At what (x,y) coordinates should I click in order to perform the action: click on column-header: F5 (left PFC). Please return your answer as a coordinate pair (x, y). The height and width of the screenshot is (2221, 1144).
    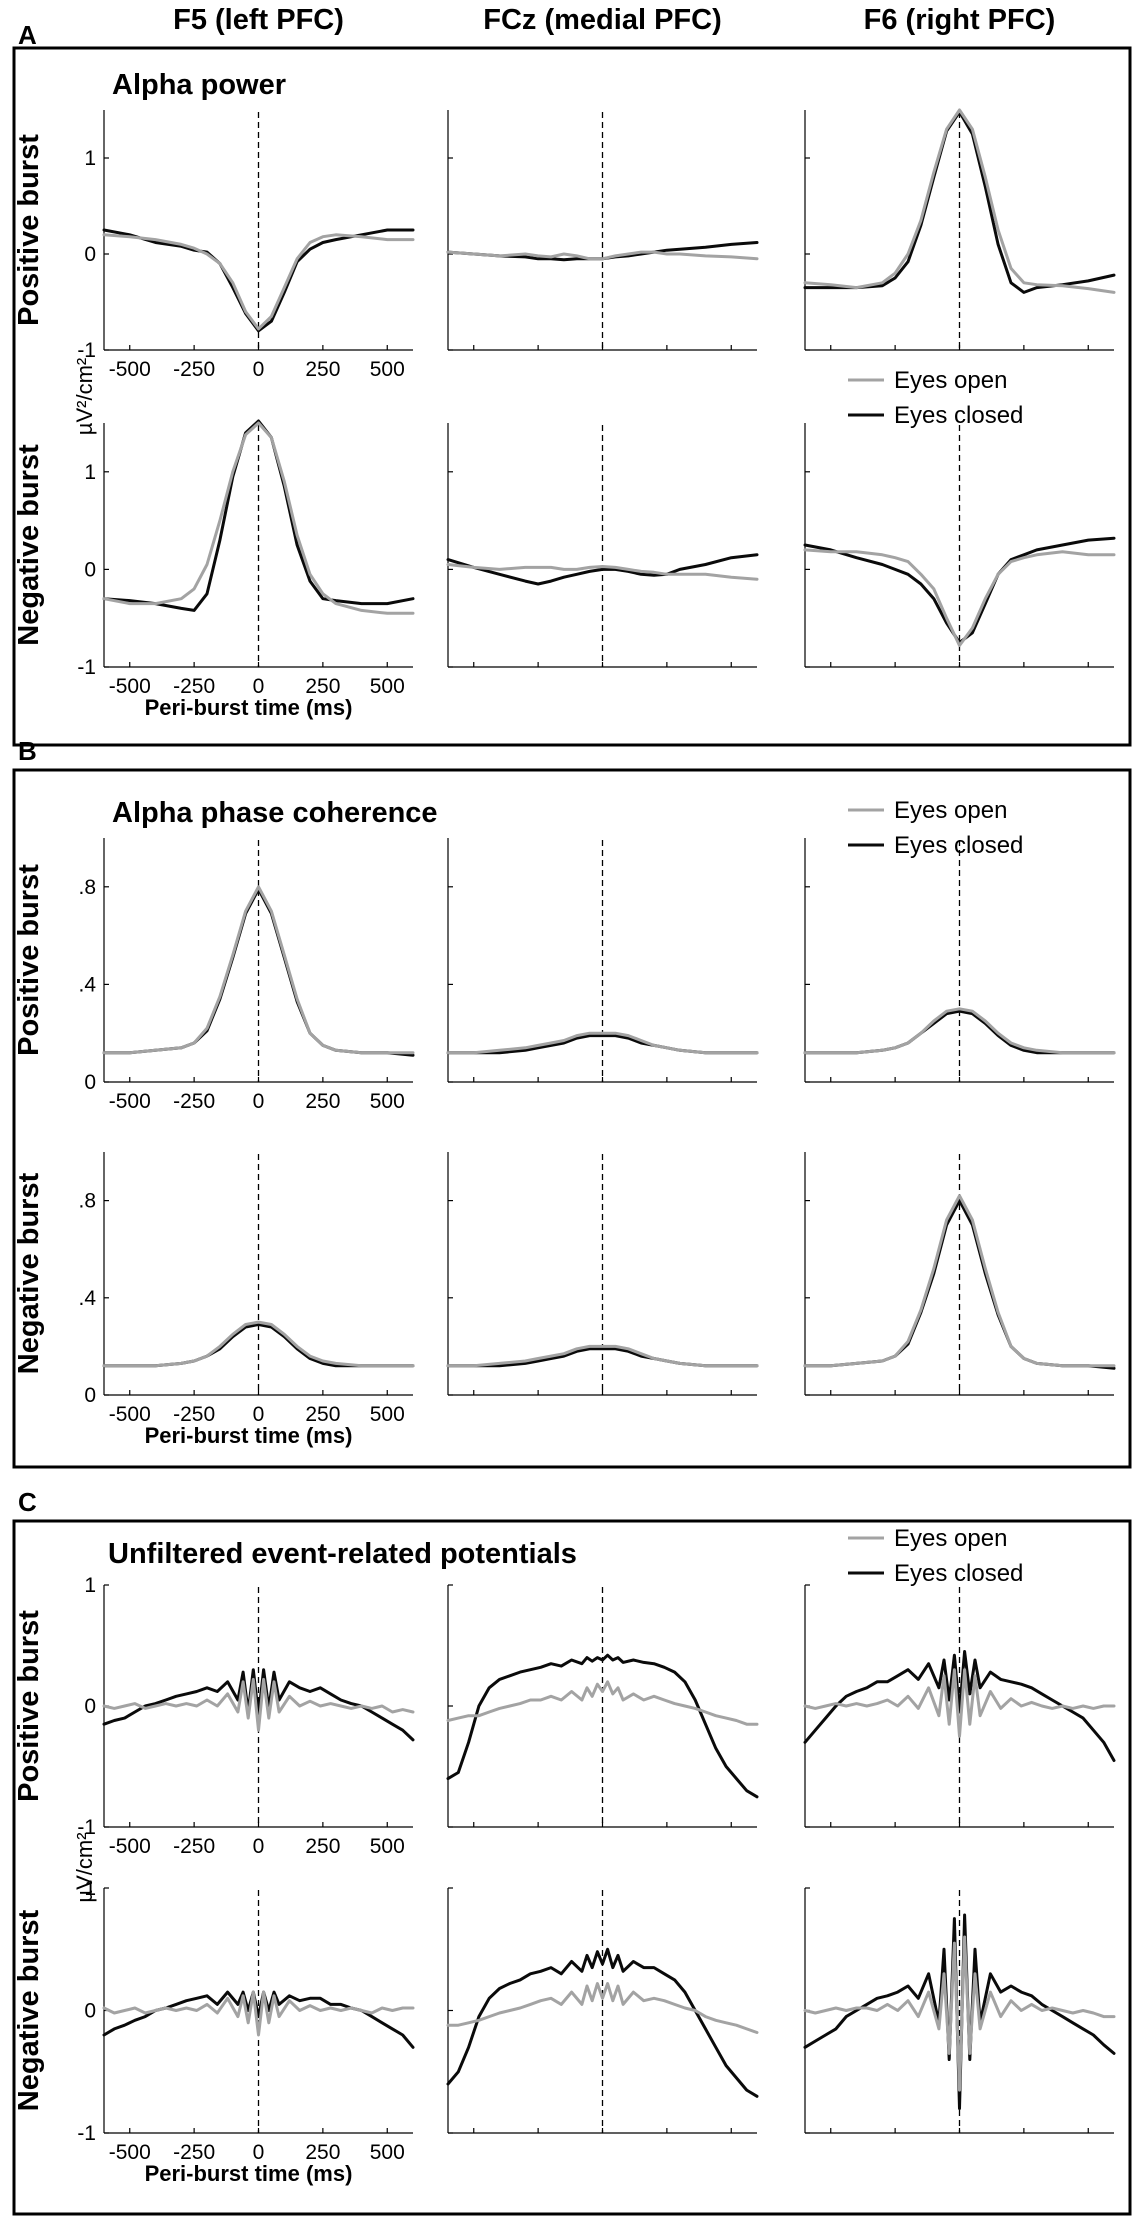
    Looking at the image, I should click on (258, 20).